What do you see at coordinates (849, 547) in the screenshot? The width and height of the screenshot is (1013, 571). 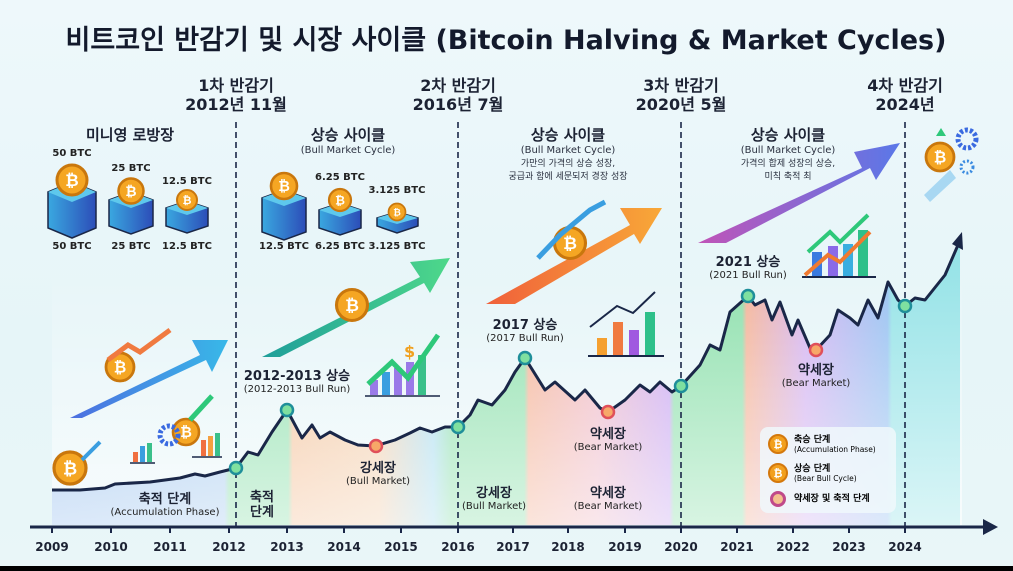 I see `year-tick-label: 2023` at bounding box center [849, 547].